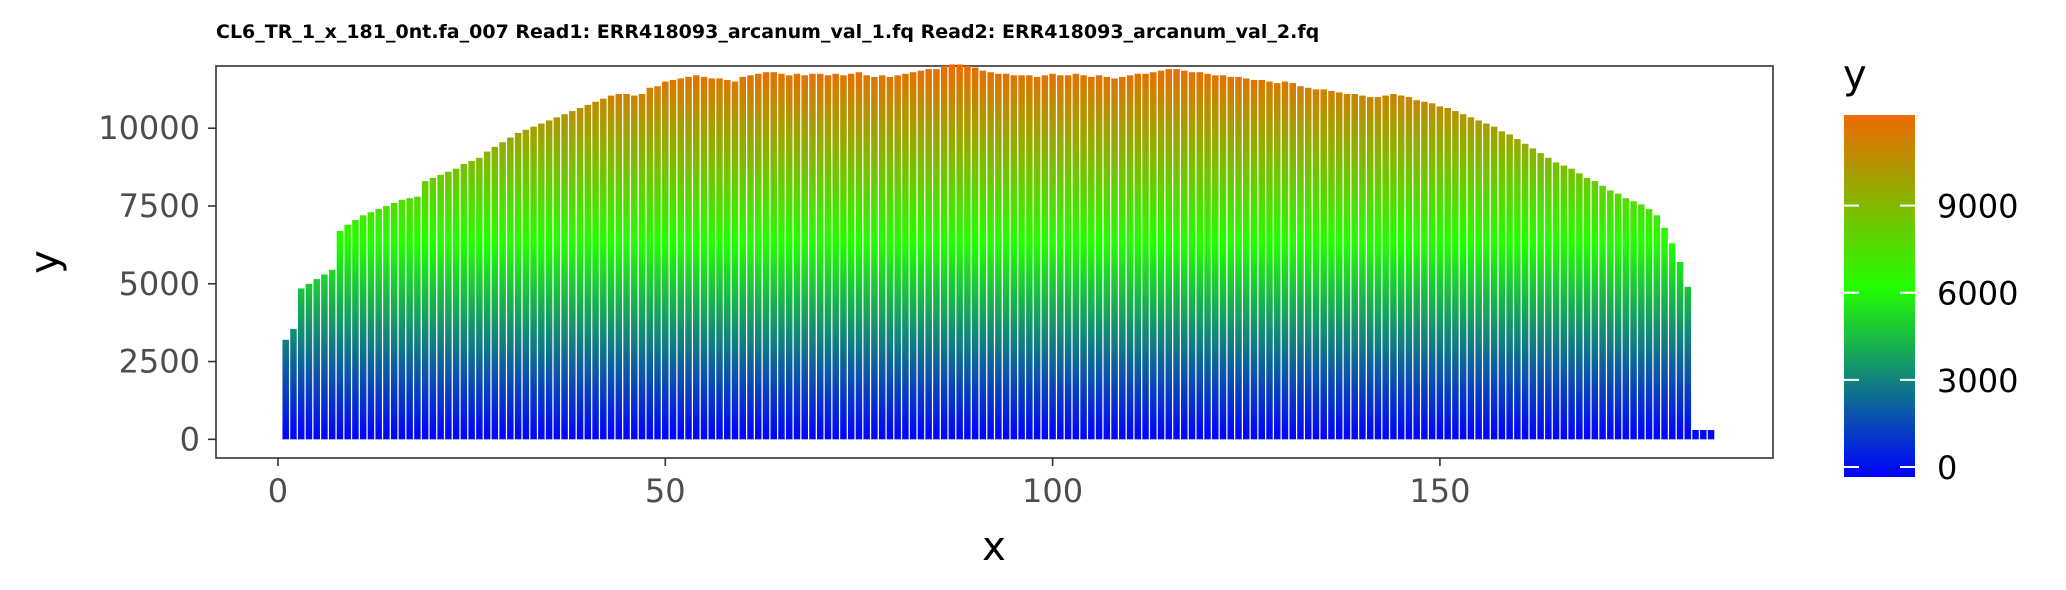 The width and height of the screenshot is (2066, 590). What do you see at coordinates (1052, 491) in the screenshot?
I see `x-tick-label: 100` at bounding box center [1052, 491].